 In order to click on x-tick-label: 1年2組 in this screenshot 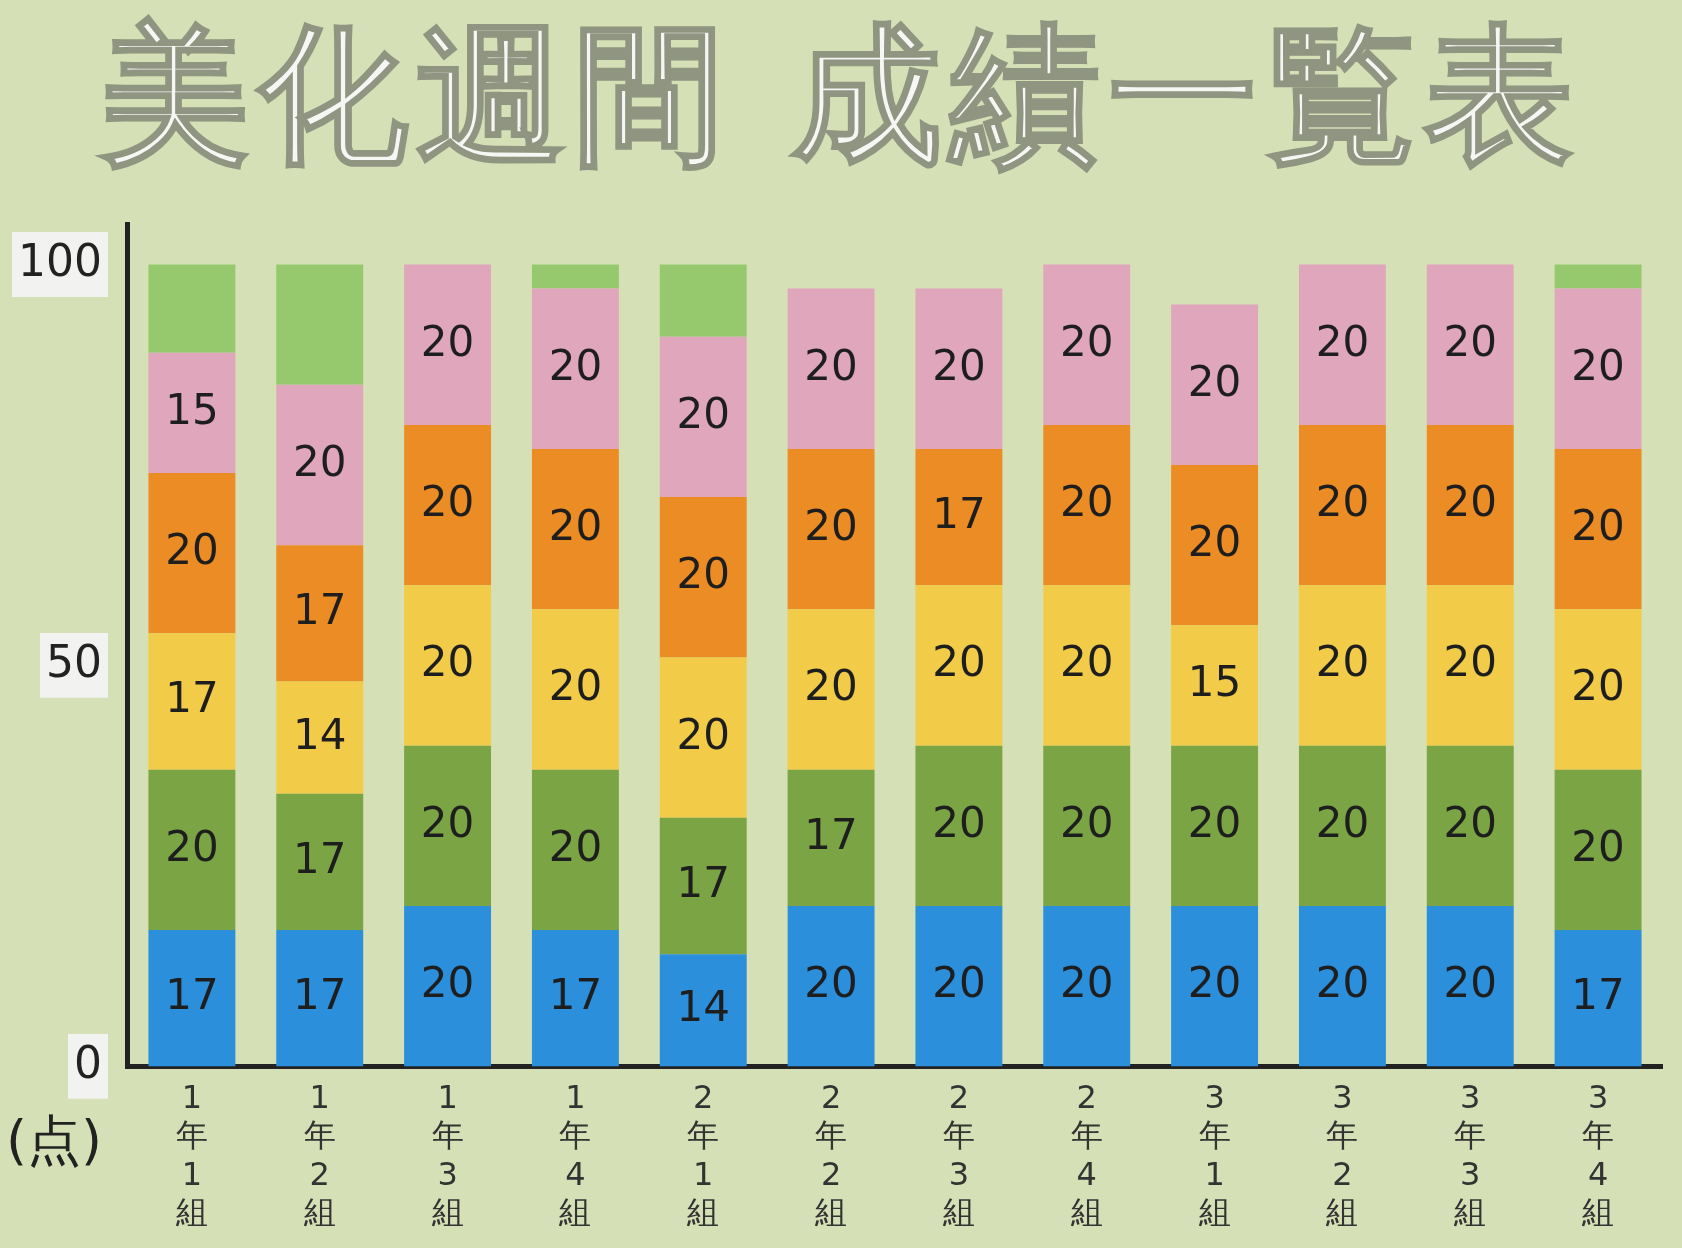, I will do `click(319, 1154)`.